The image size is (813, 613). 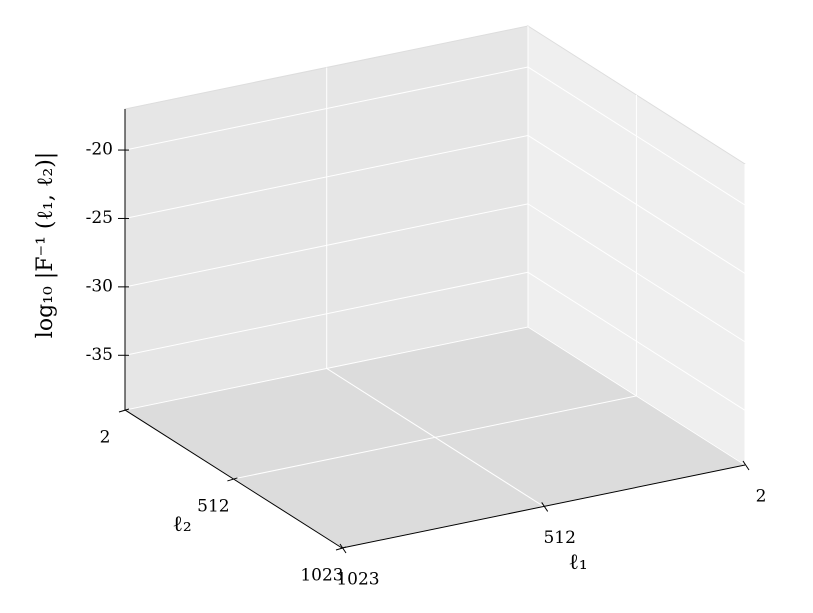 What do you see at coordinates (99, 150) in the screenshot?
I see `z-tick-label: -20` at bounding box center [99, 150].